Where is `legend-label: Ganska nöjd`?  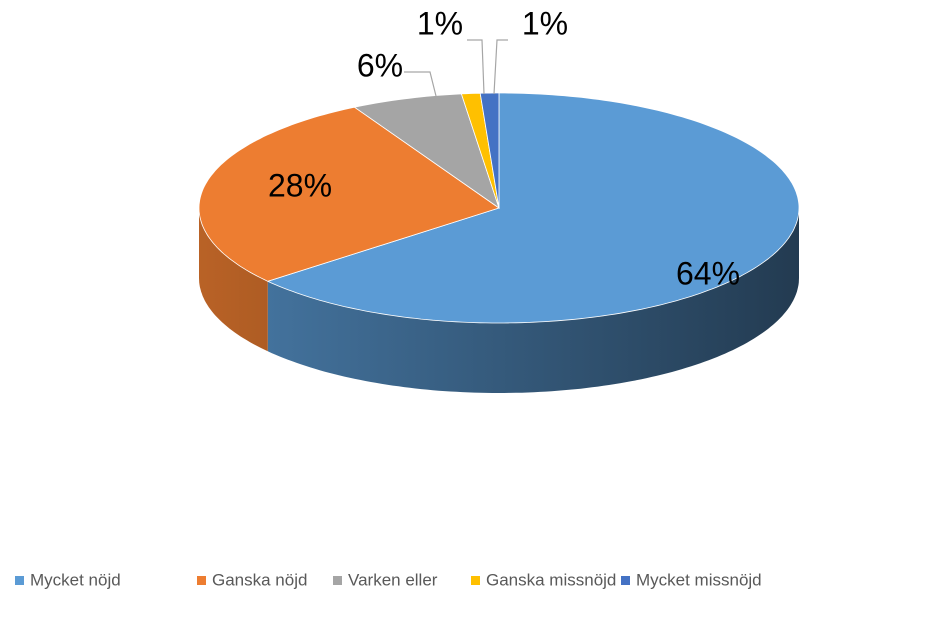 legend-label: Ganska nöjd is located at coordinates (259, 579).